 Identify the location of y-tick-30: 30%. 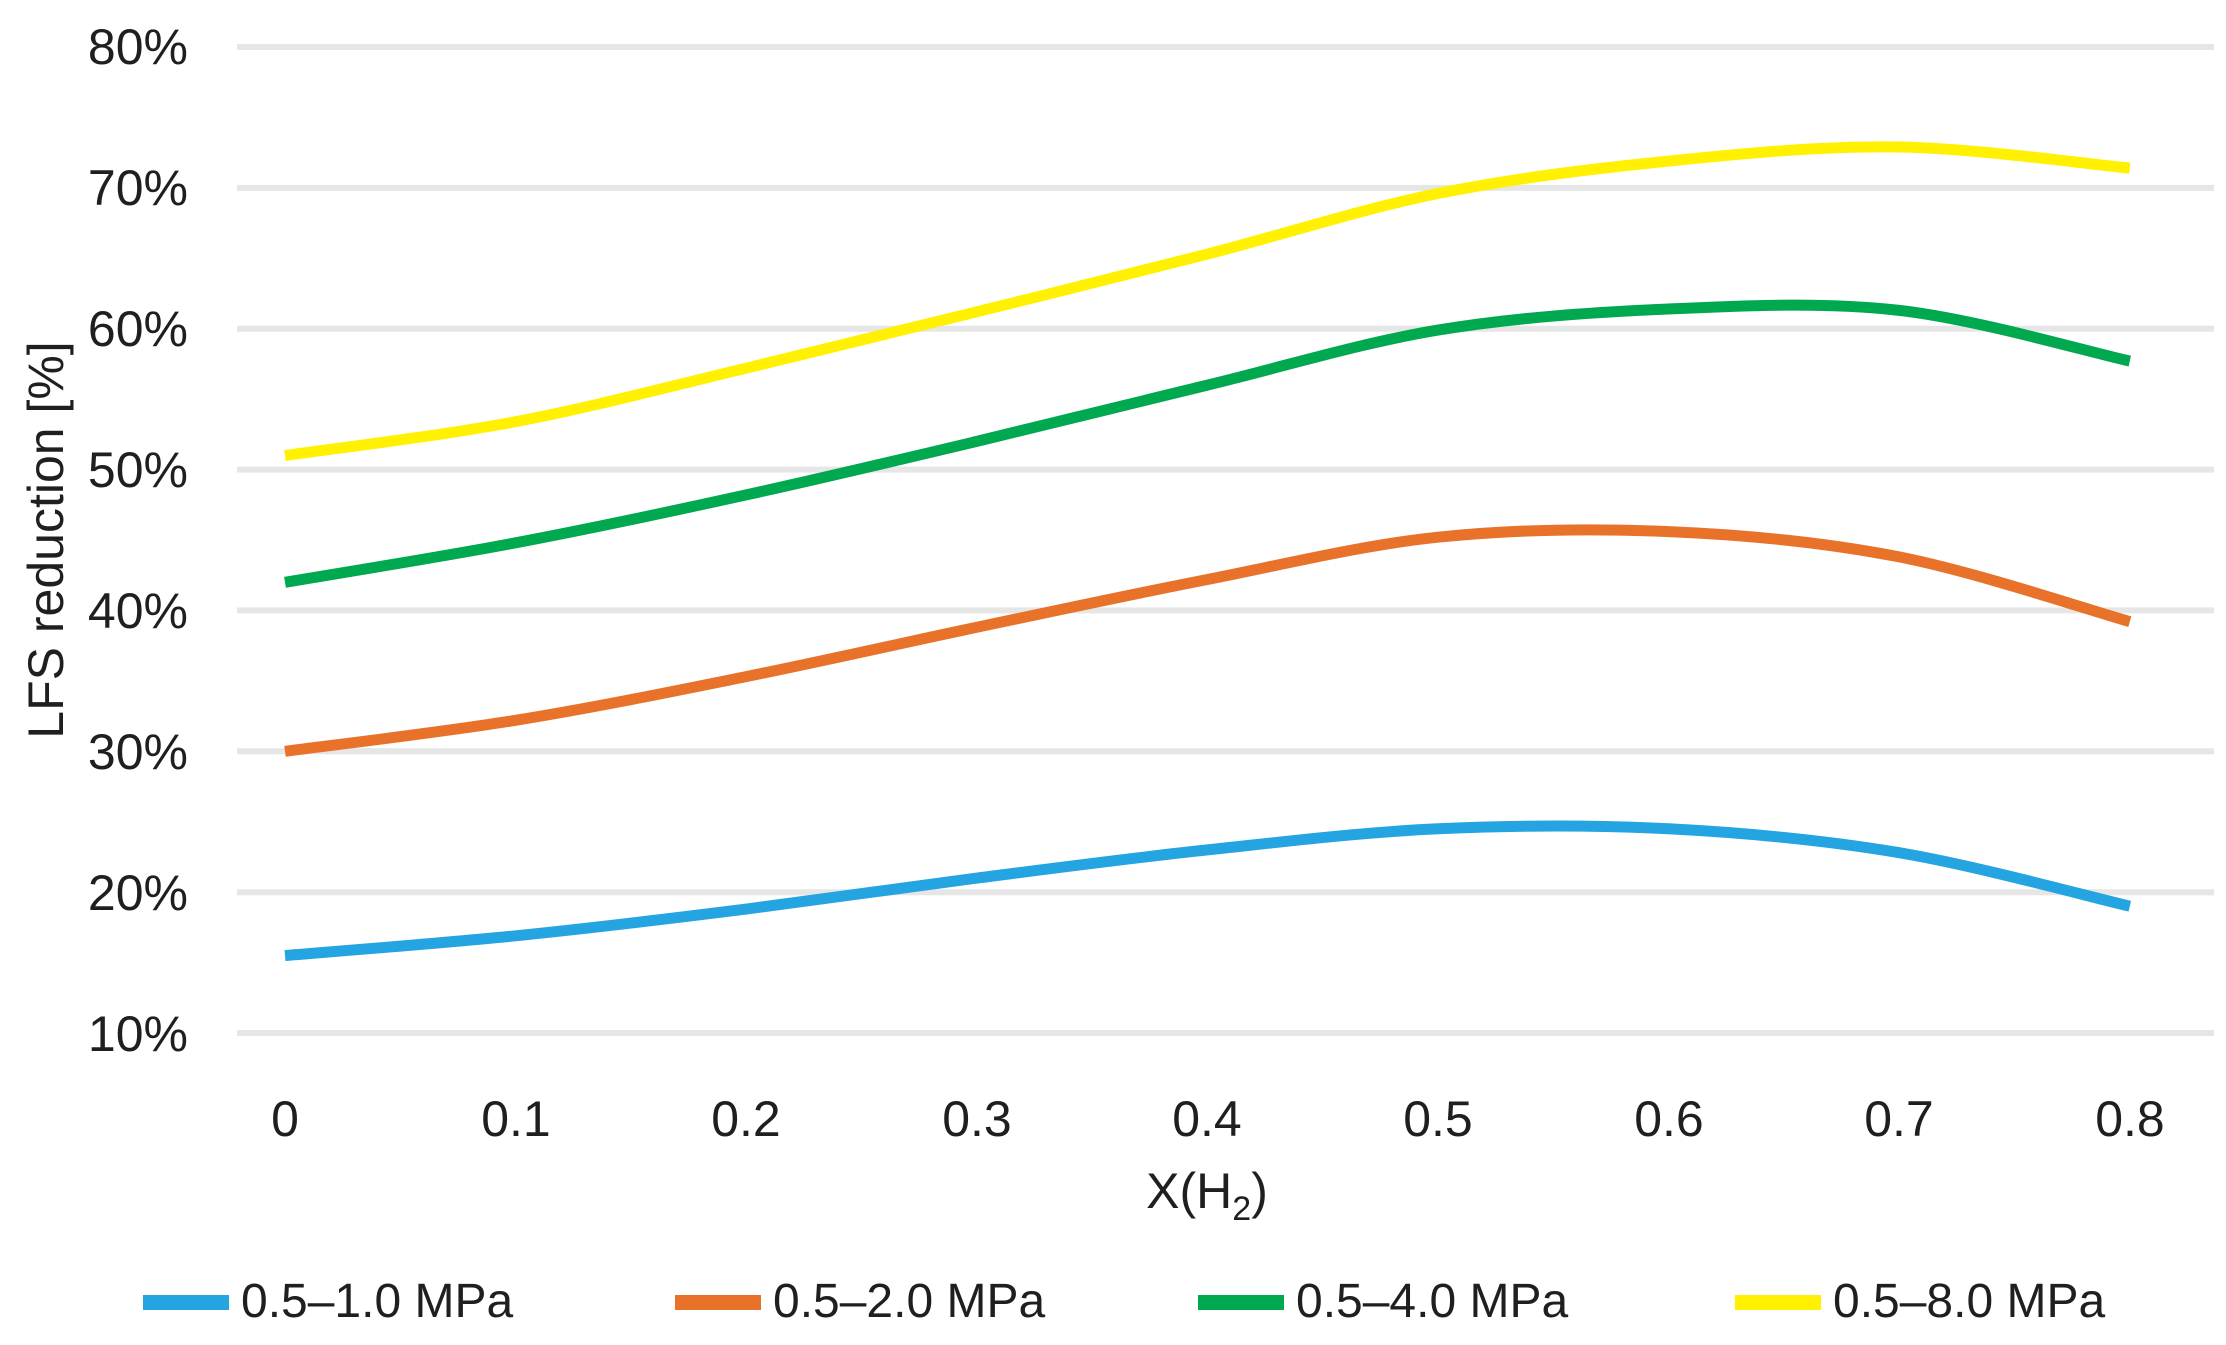
(137, 752).